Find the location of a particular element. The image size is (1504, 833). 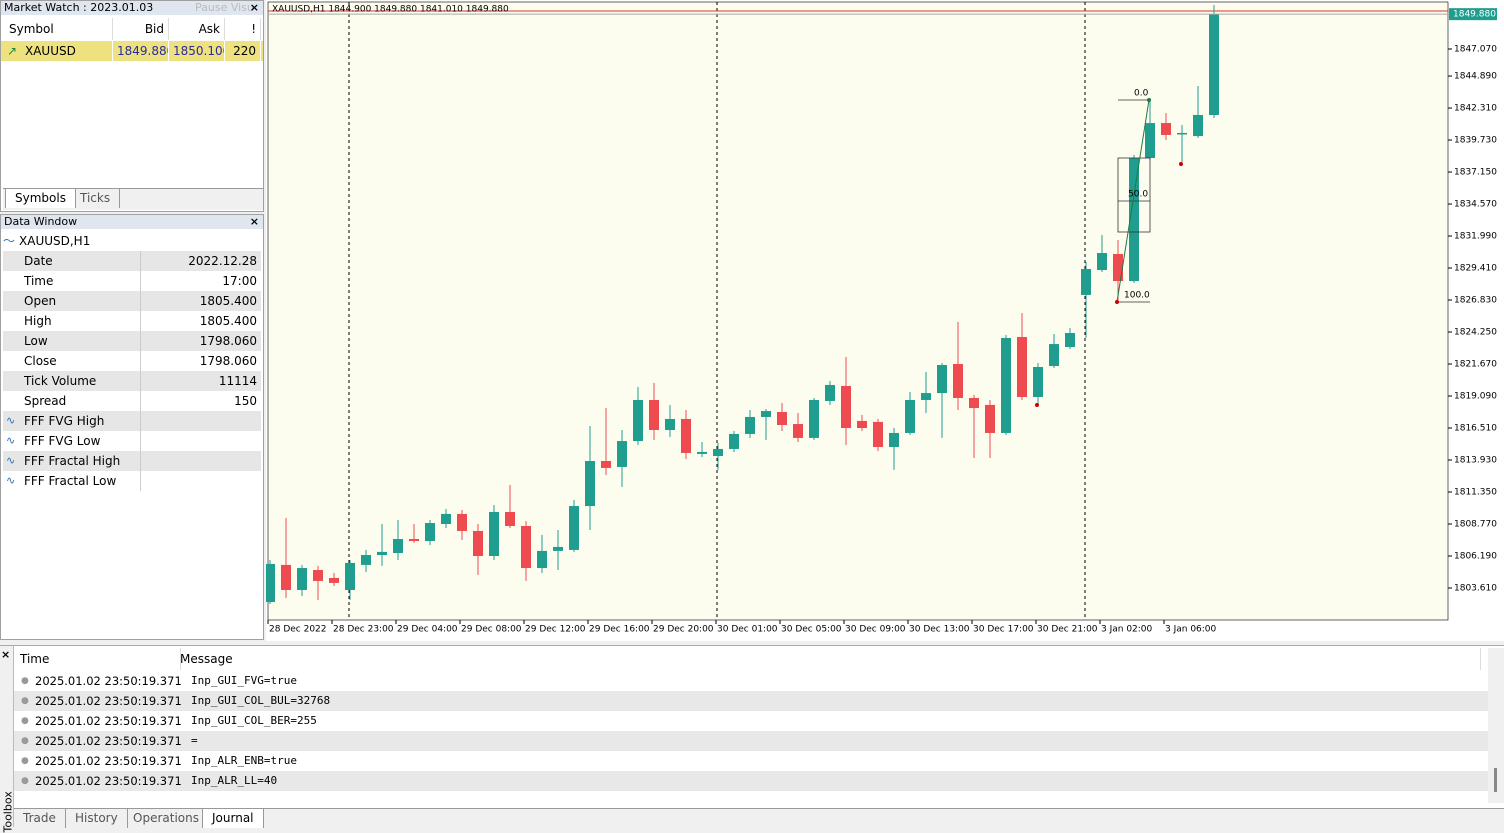

data-value: 150 is located at coordinates (201, 401).